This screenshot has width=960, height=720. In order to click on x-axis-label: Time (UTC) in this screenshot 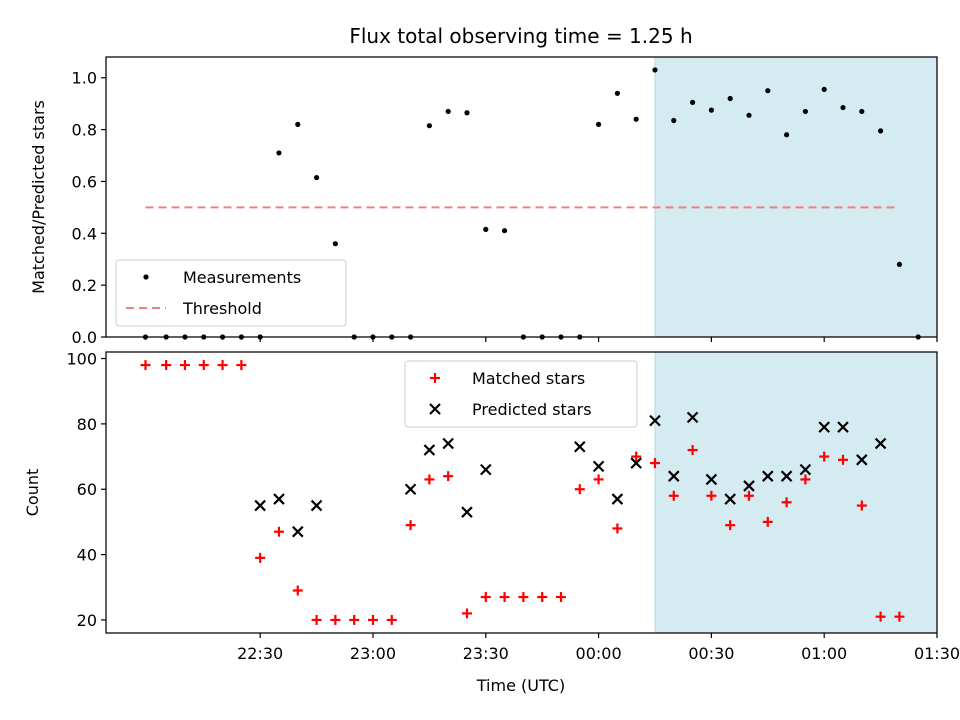, I will do `click(520, 685)`.